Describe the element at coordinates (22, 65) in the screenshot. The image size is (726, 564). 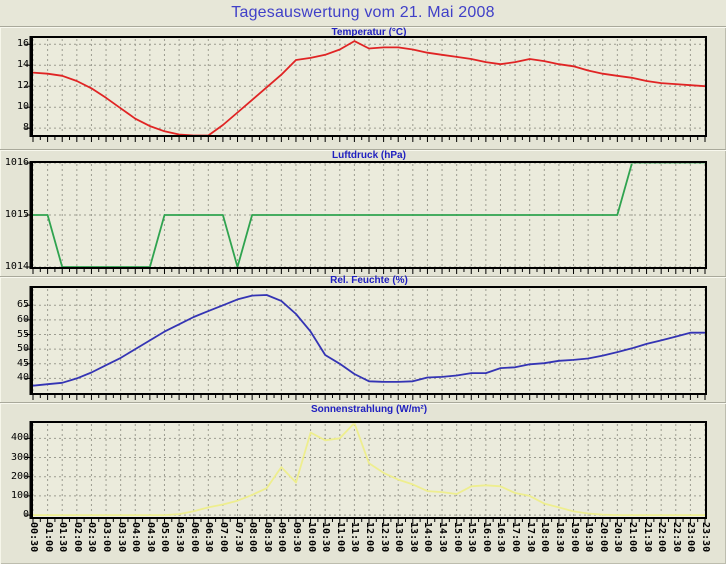
I see `temperatur-y-tick-label: 14` at that location.